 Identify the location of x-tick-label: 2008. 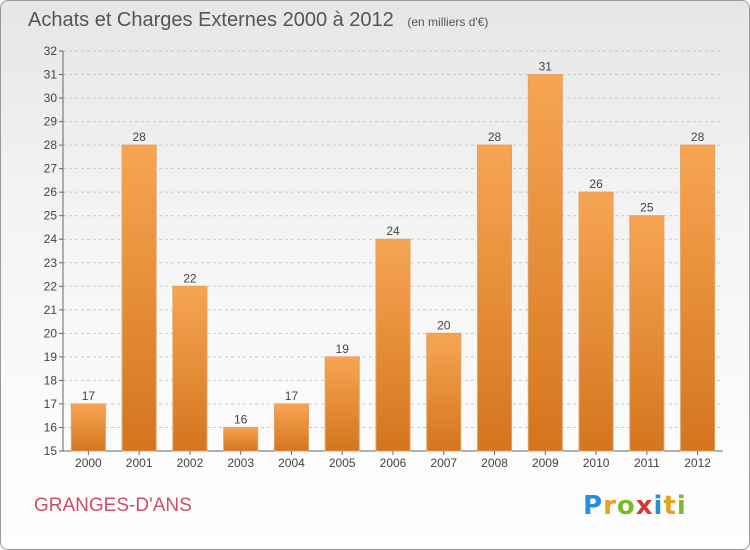
(494, 463).